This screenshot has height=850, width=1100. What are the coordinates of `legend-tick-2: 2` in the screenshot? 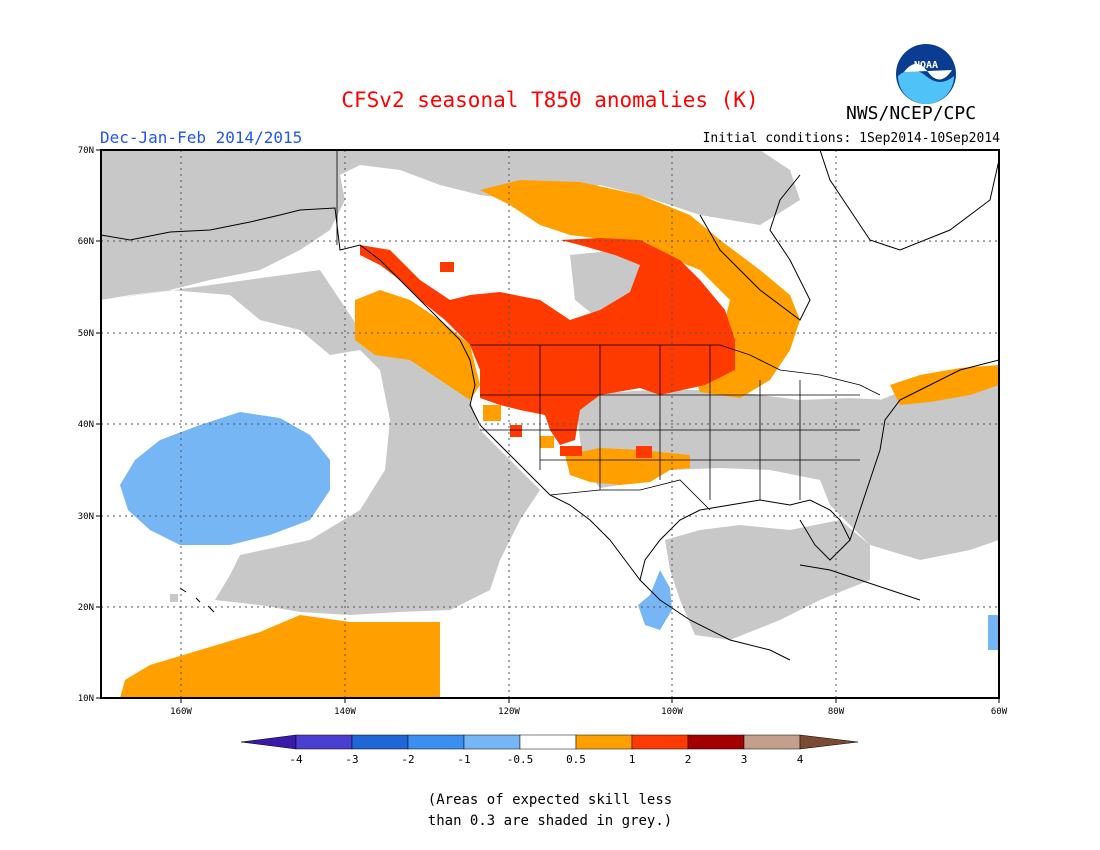 It's located at (688, 759).